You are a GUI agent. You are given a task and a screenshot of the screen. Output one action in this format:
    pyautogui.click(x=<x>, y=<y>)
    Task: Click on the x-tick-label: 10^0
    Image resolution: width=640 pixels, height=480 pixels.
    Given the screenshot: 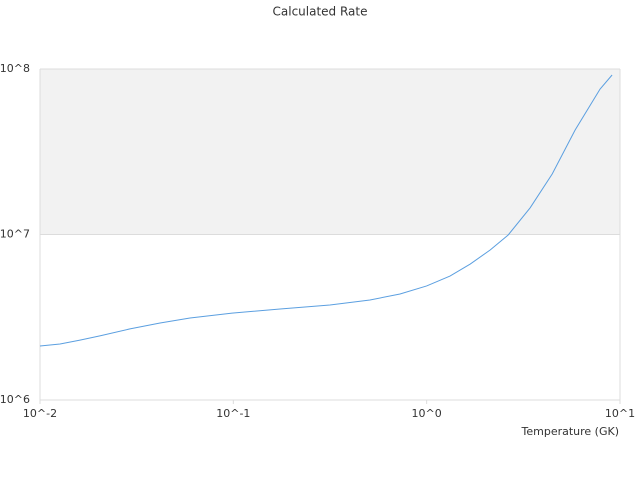 What is the action you would take?
    pyautogui.click(x=427, y=413)
    